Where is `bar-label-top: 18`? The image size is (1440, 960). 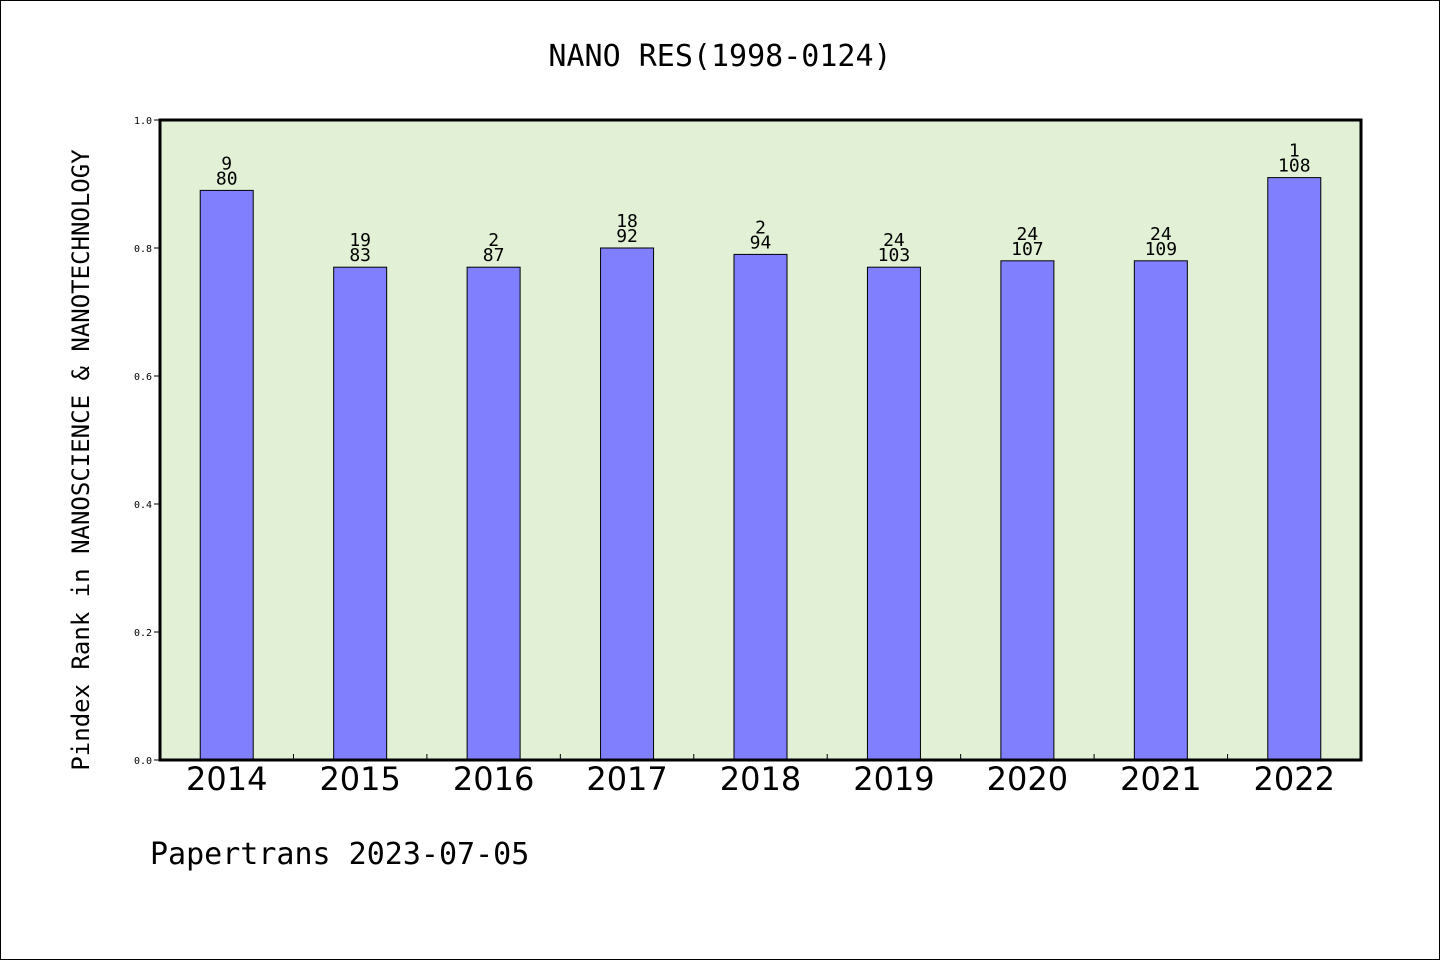 bar-label-top: 18 is located at coordinates (627, 221).